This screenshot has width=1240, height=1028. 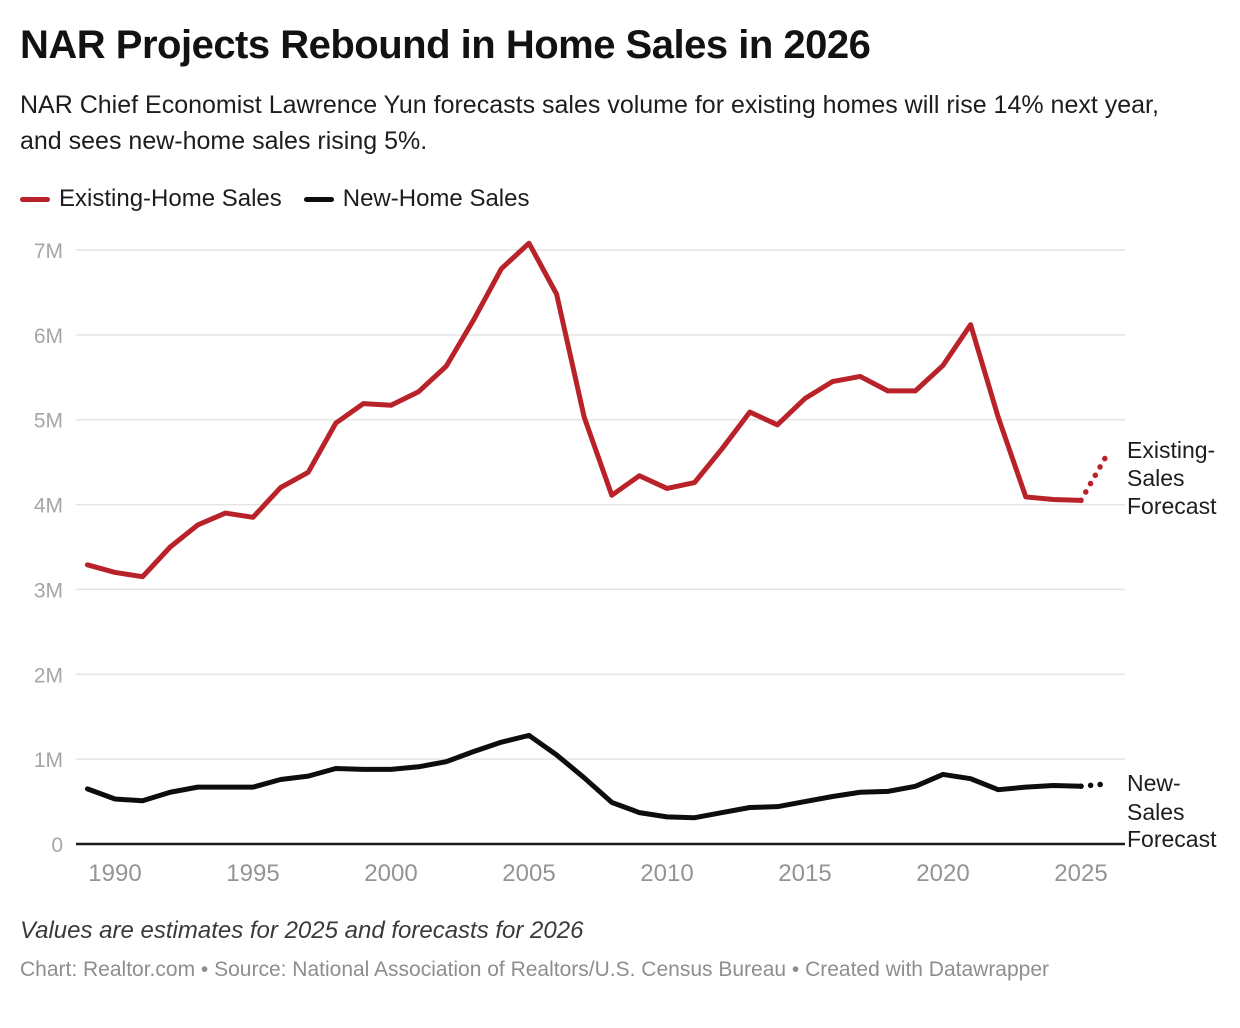 What do you see at coordinates (35, 199) in the screenshot?
I see `existing-line-swatch` at bounding box center [35, 199].